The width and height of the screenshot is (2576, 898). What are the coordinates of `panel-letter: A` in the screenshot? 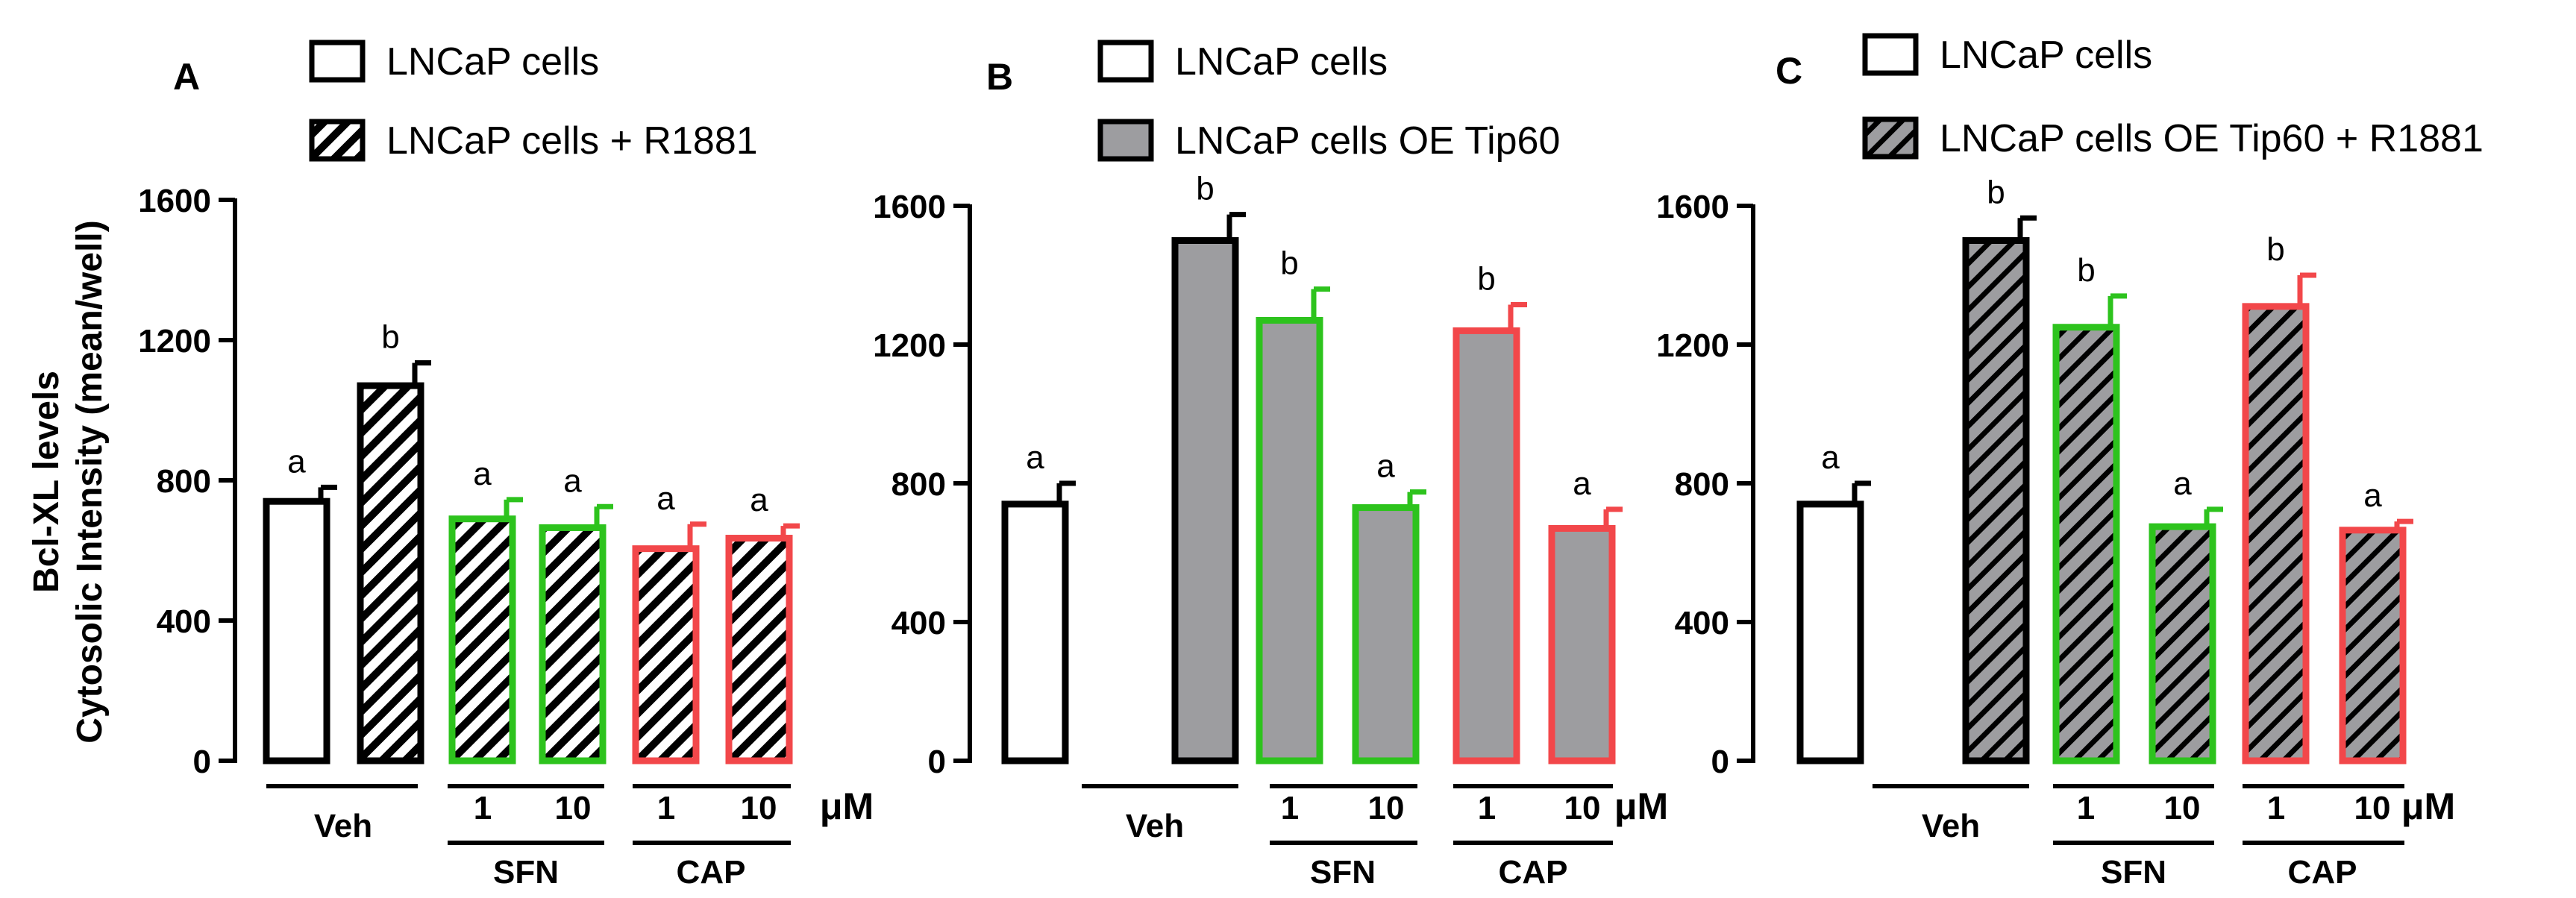 It's located at (186, 77).